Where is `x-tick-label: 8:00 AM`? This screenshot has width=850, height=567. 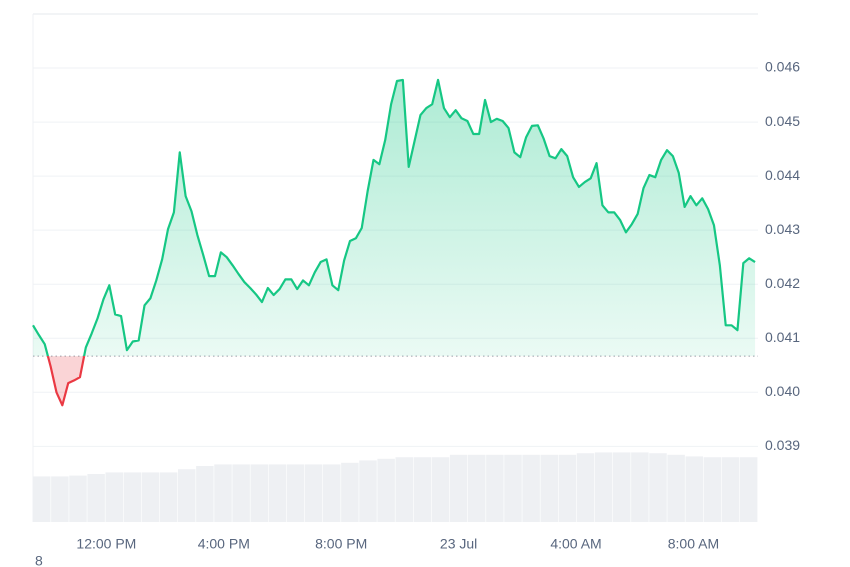 x-tick-label: 8:00 AM is located at coordinates (693, 544).